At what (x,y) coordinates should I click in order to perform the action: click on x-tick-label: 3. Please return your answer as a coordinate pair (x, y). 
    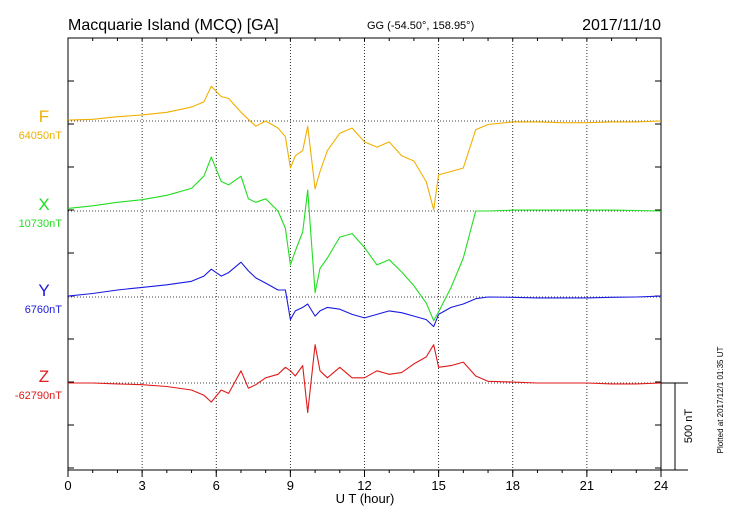
    Looking at the image, I should click on (142, 485).